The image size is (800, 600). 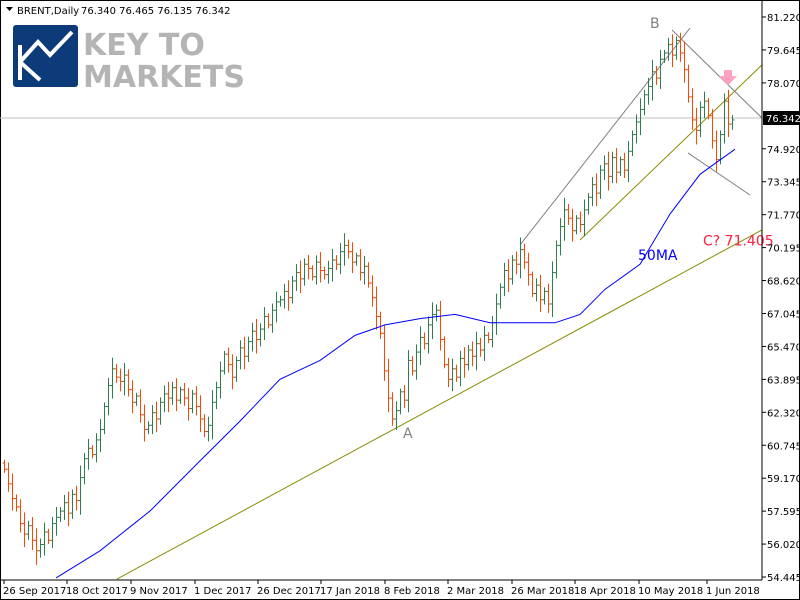 I want to click on current-price-tag: 76.342, so click(x=781, y=118).